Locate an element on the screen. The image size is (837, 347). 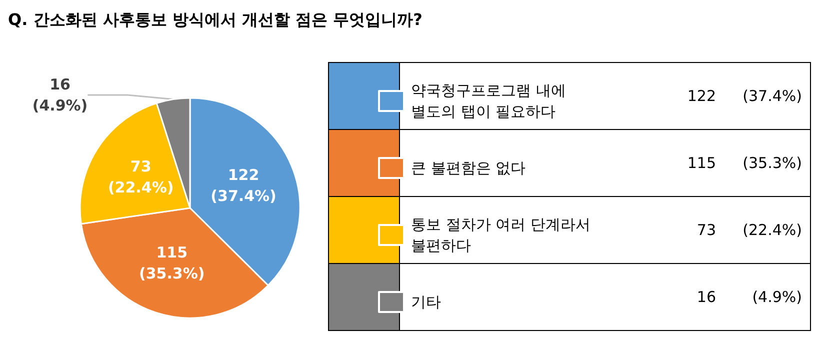
text: 16 (4.9%) is located at coordinates (749, 297).